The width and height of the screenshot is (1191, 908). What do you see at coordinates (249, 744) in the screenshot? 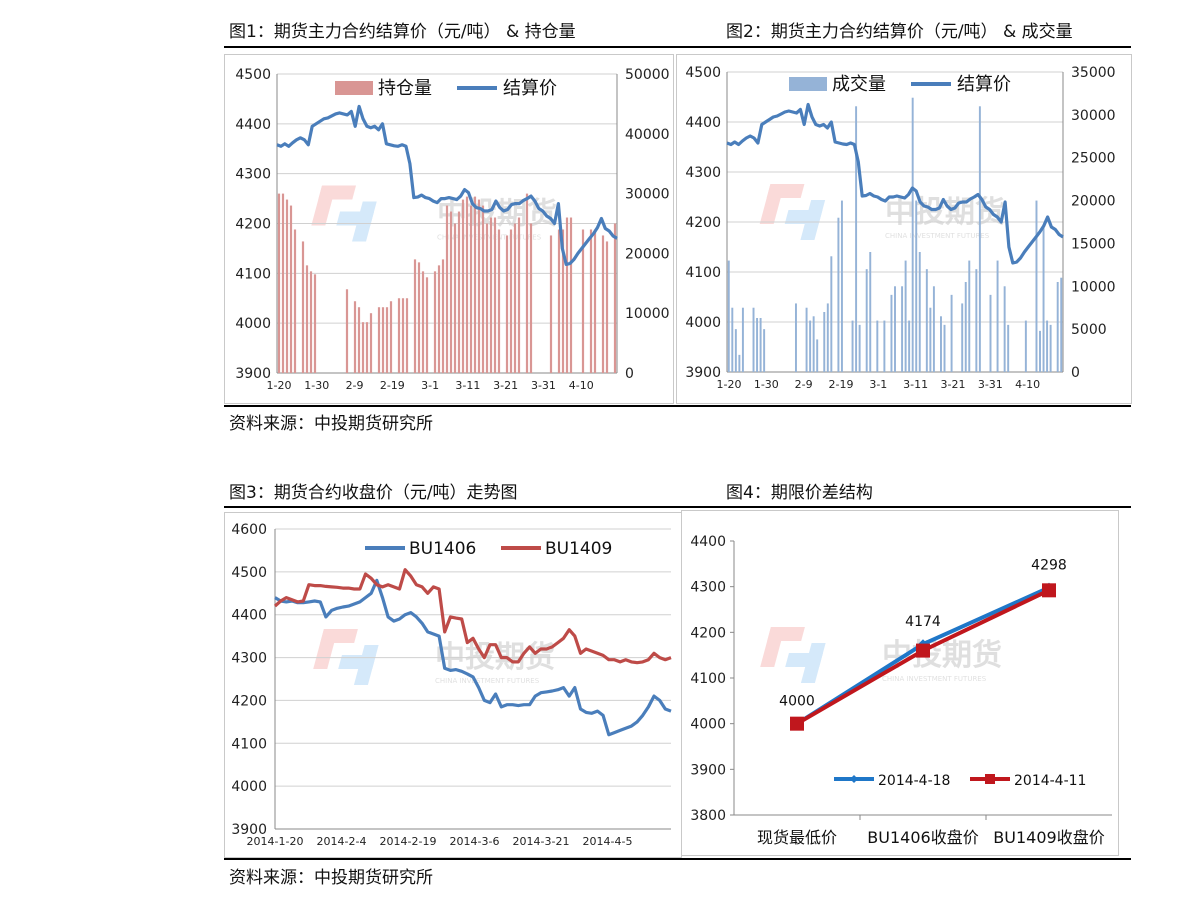
I see `fig3-y-tick: 4100` at bounding box center [249, 744].